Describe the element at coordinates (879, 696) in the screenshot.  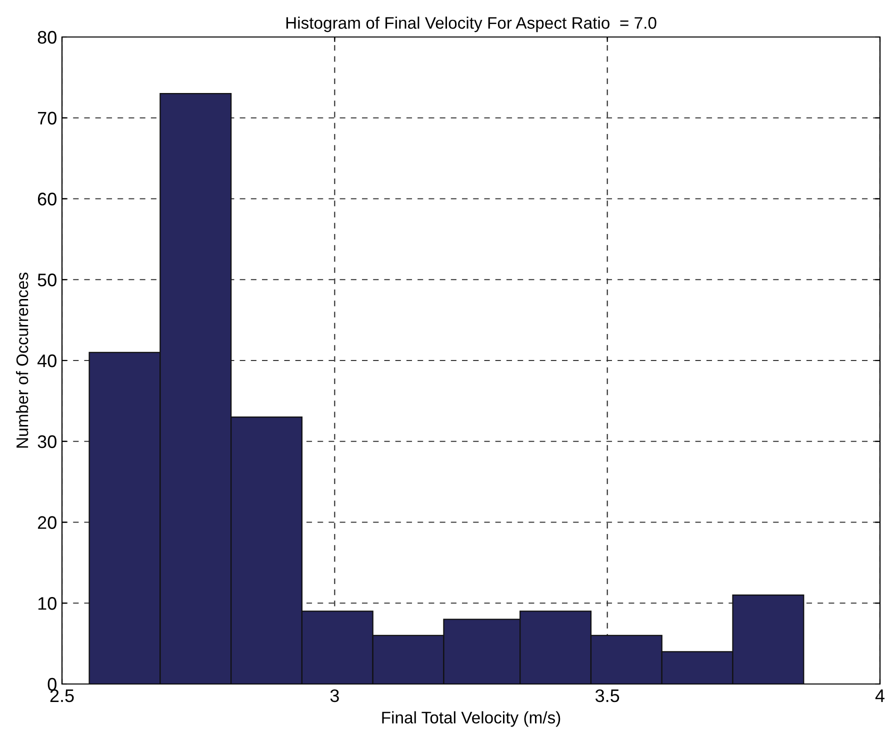
I see `x-tick-label: 4` at that location.